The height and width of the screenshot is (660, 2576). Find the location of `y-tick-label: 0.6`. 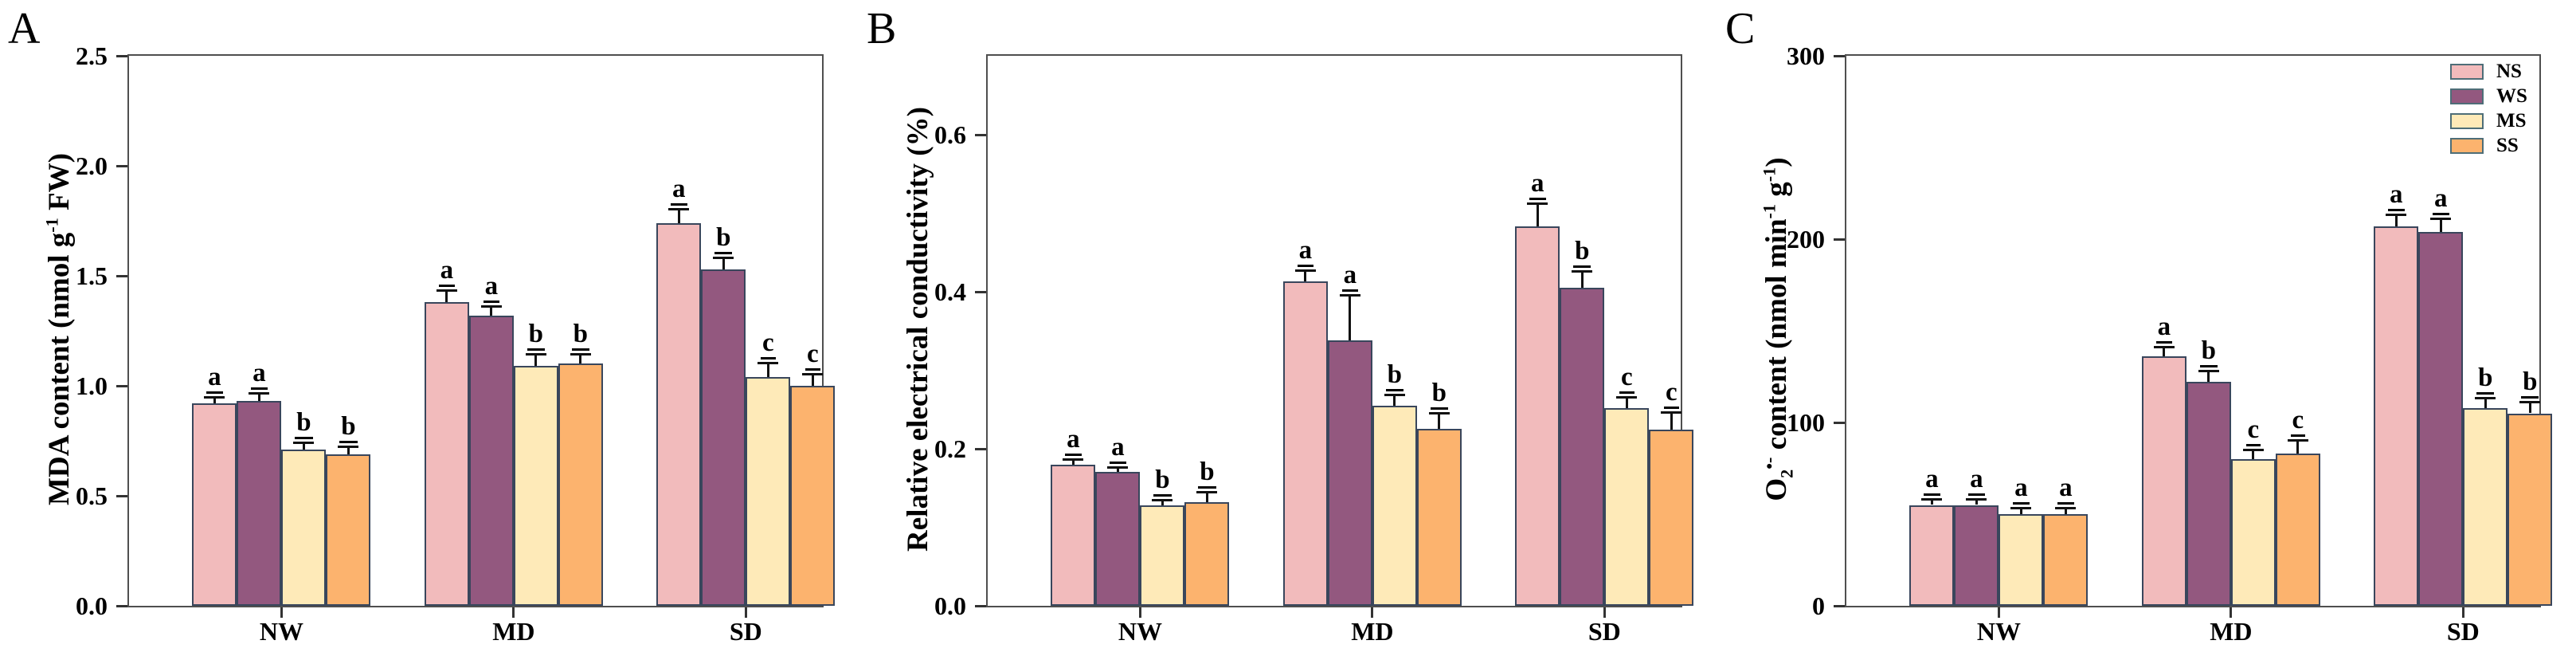

y-tick-label: 0.6 is located at coordinates (950, 134).